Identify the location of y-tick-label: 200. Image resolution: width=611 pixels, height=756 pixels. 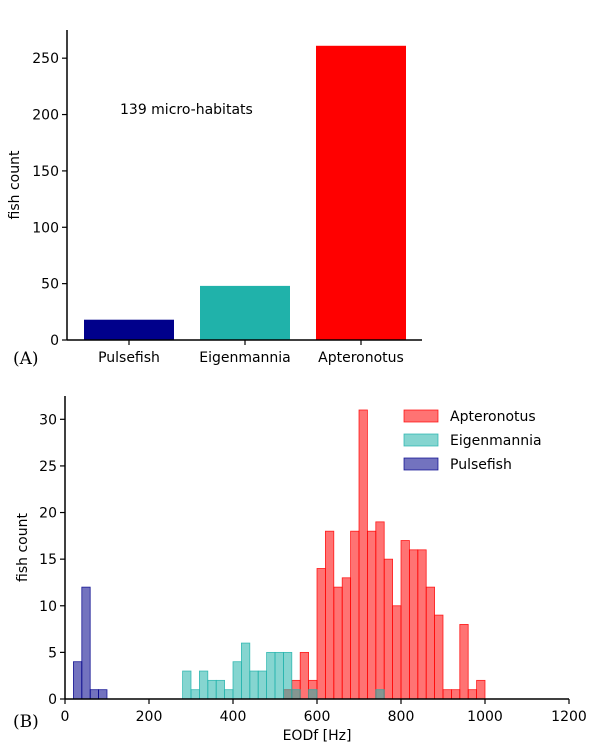
(45, 116).